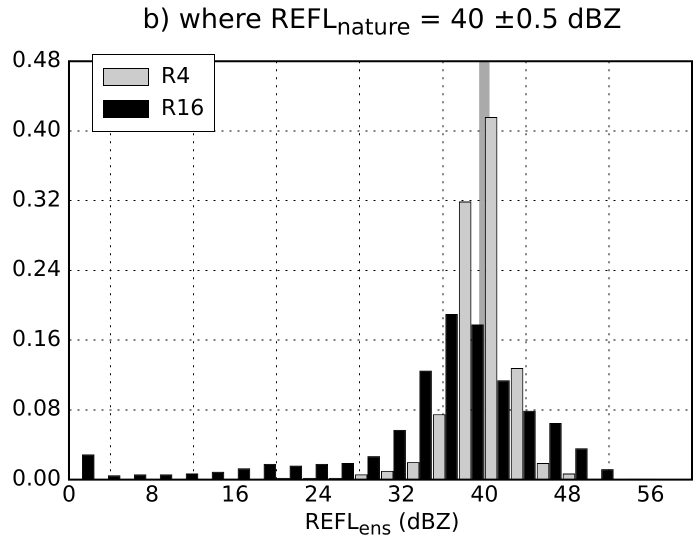  I want to click on x-tick-label: 56, so click(650, 495).